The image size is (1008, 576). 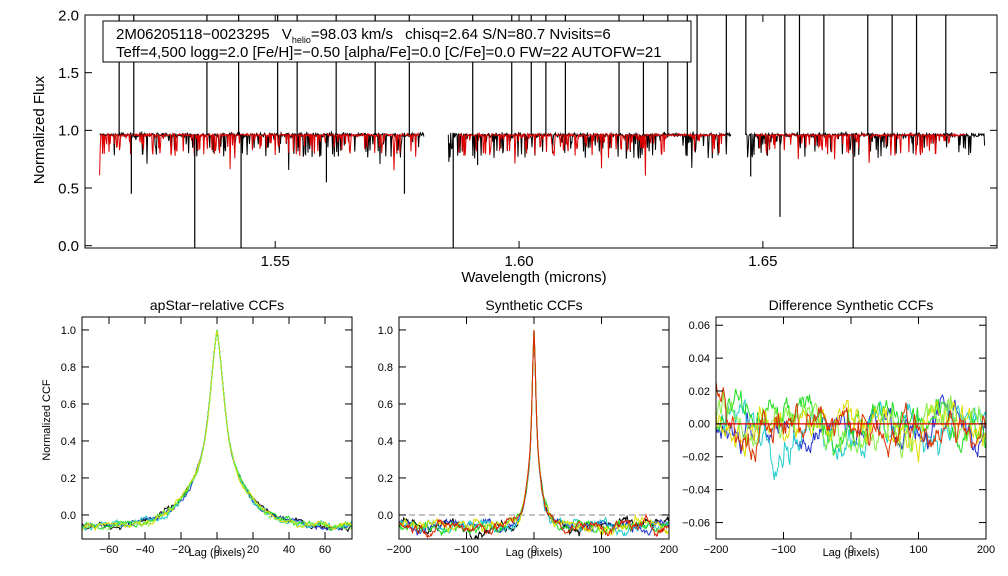 I want to click on synthetic-ccf-title: Synthetic CCFs, so click(x=533, y=305).